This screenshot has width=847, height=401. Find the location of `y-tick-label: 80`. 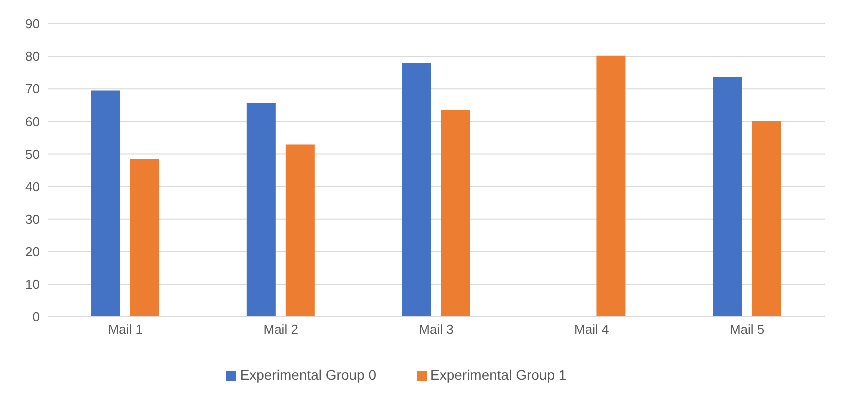

y-tick-label: 80 is located at coordinates (33, 56).